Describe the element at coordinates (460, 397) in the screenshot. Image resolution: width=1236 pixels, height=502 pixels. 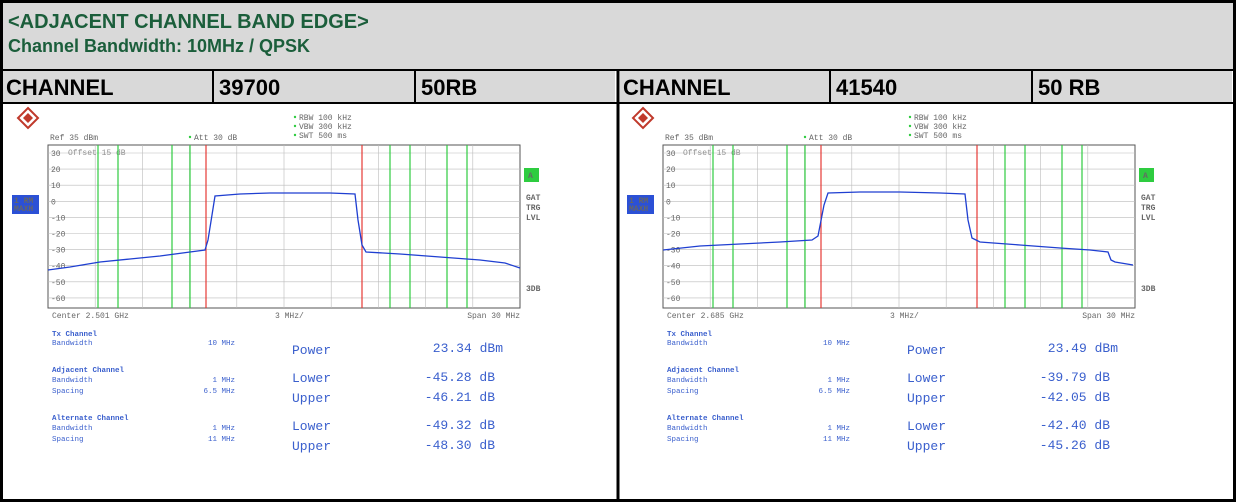
I see `result-value: -46.21 dB` at that location.